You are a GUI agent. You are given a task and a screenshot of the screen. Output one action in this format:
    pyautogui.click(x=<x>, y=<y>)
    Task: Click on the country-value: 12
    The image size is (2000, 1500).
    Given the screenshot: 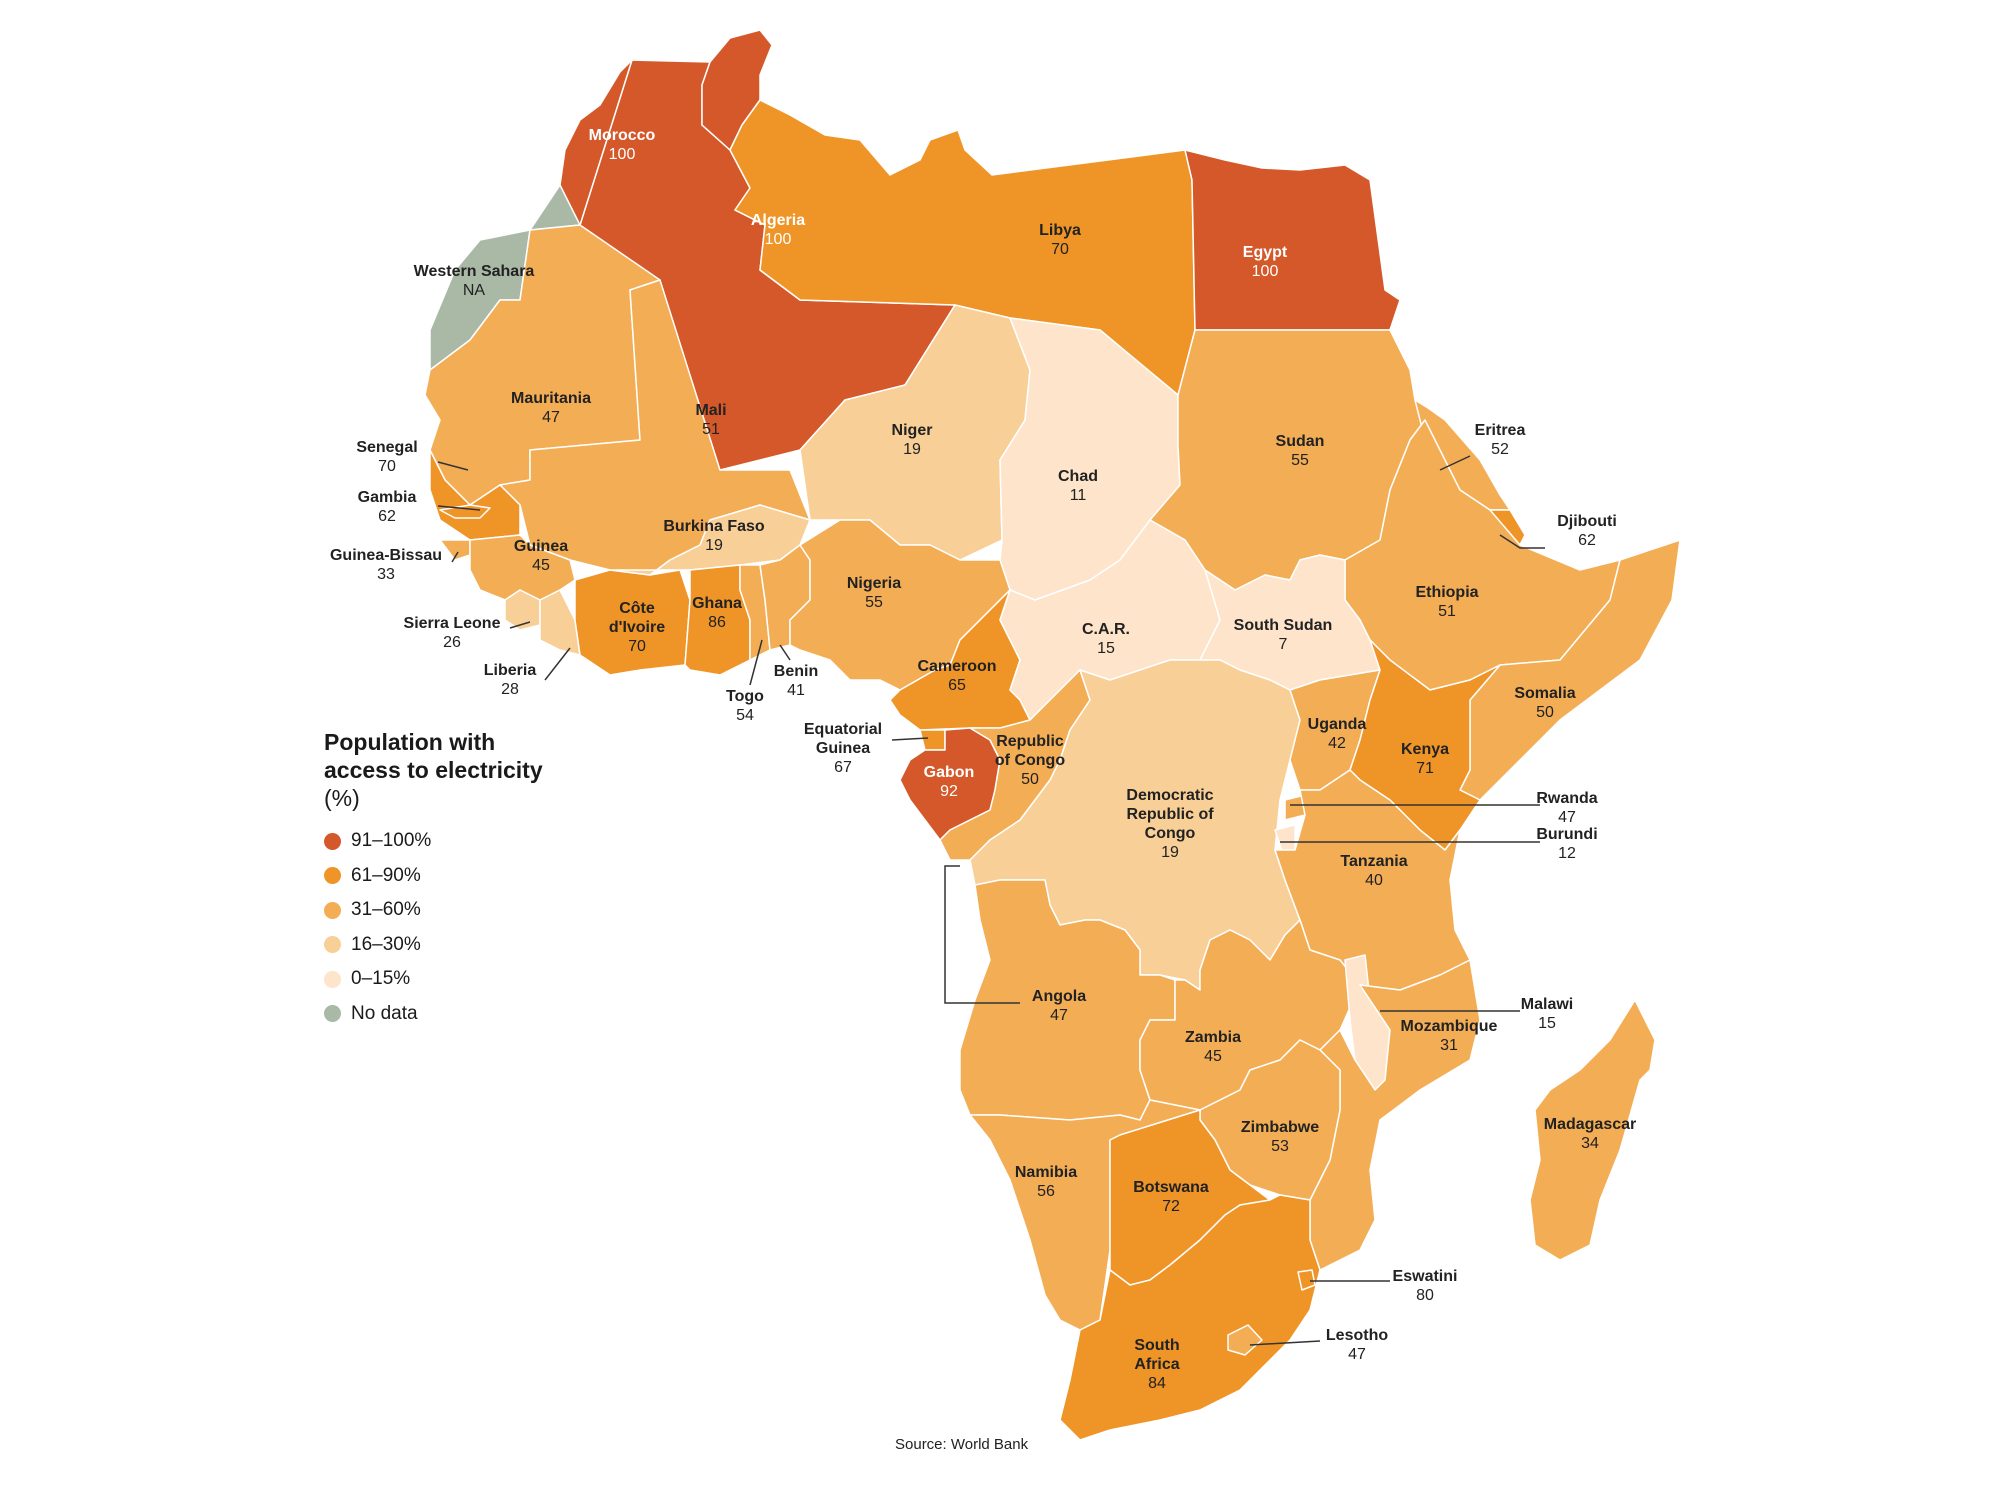 What is the action you would take?
    pyautogui.click(x=1567, y=853)
    